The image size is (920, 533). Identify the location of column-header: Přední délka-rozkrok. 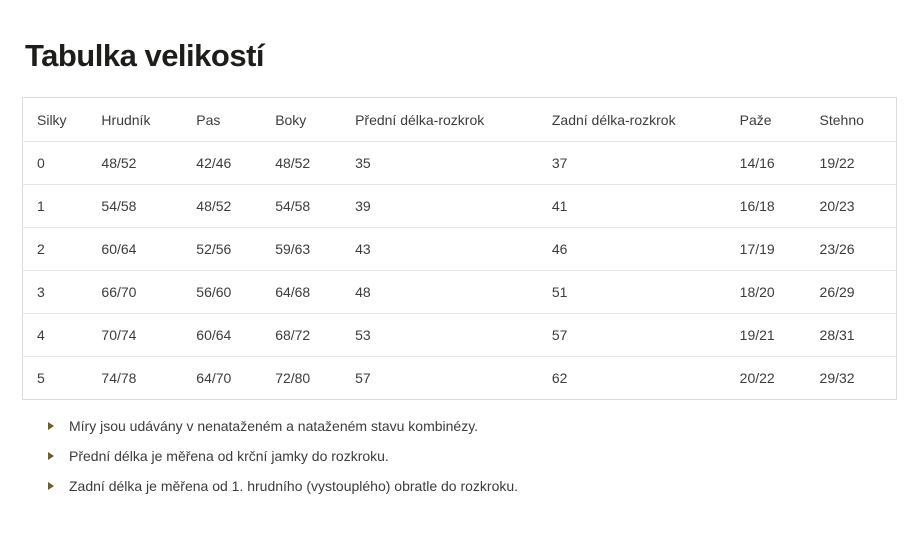
(420, 119).